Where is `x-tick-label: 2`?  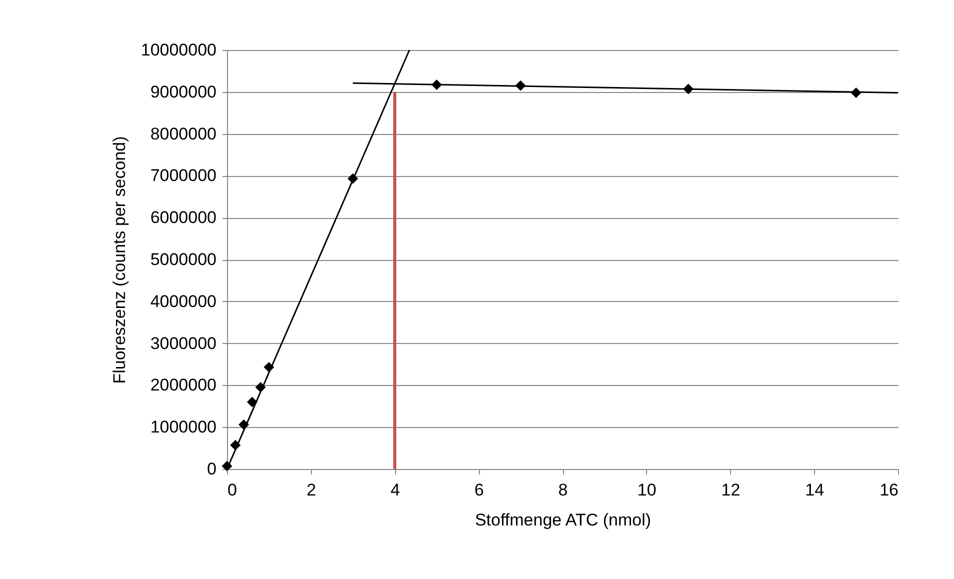
x-tick-label: 2 is located at coordinates (311, 490).